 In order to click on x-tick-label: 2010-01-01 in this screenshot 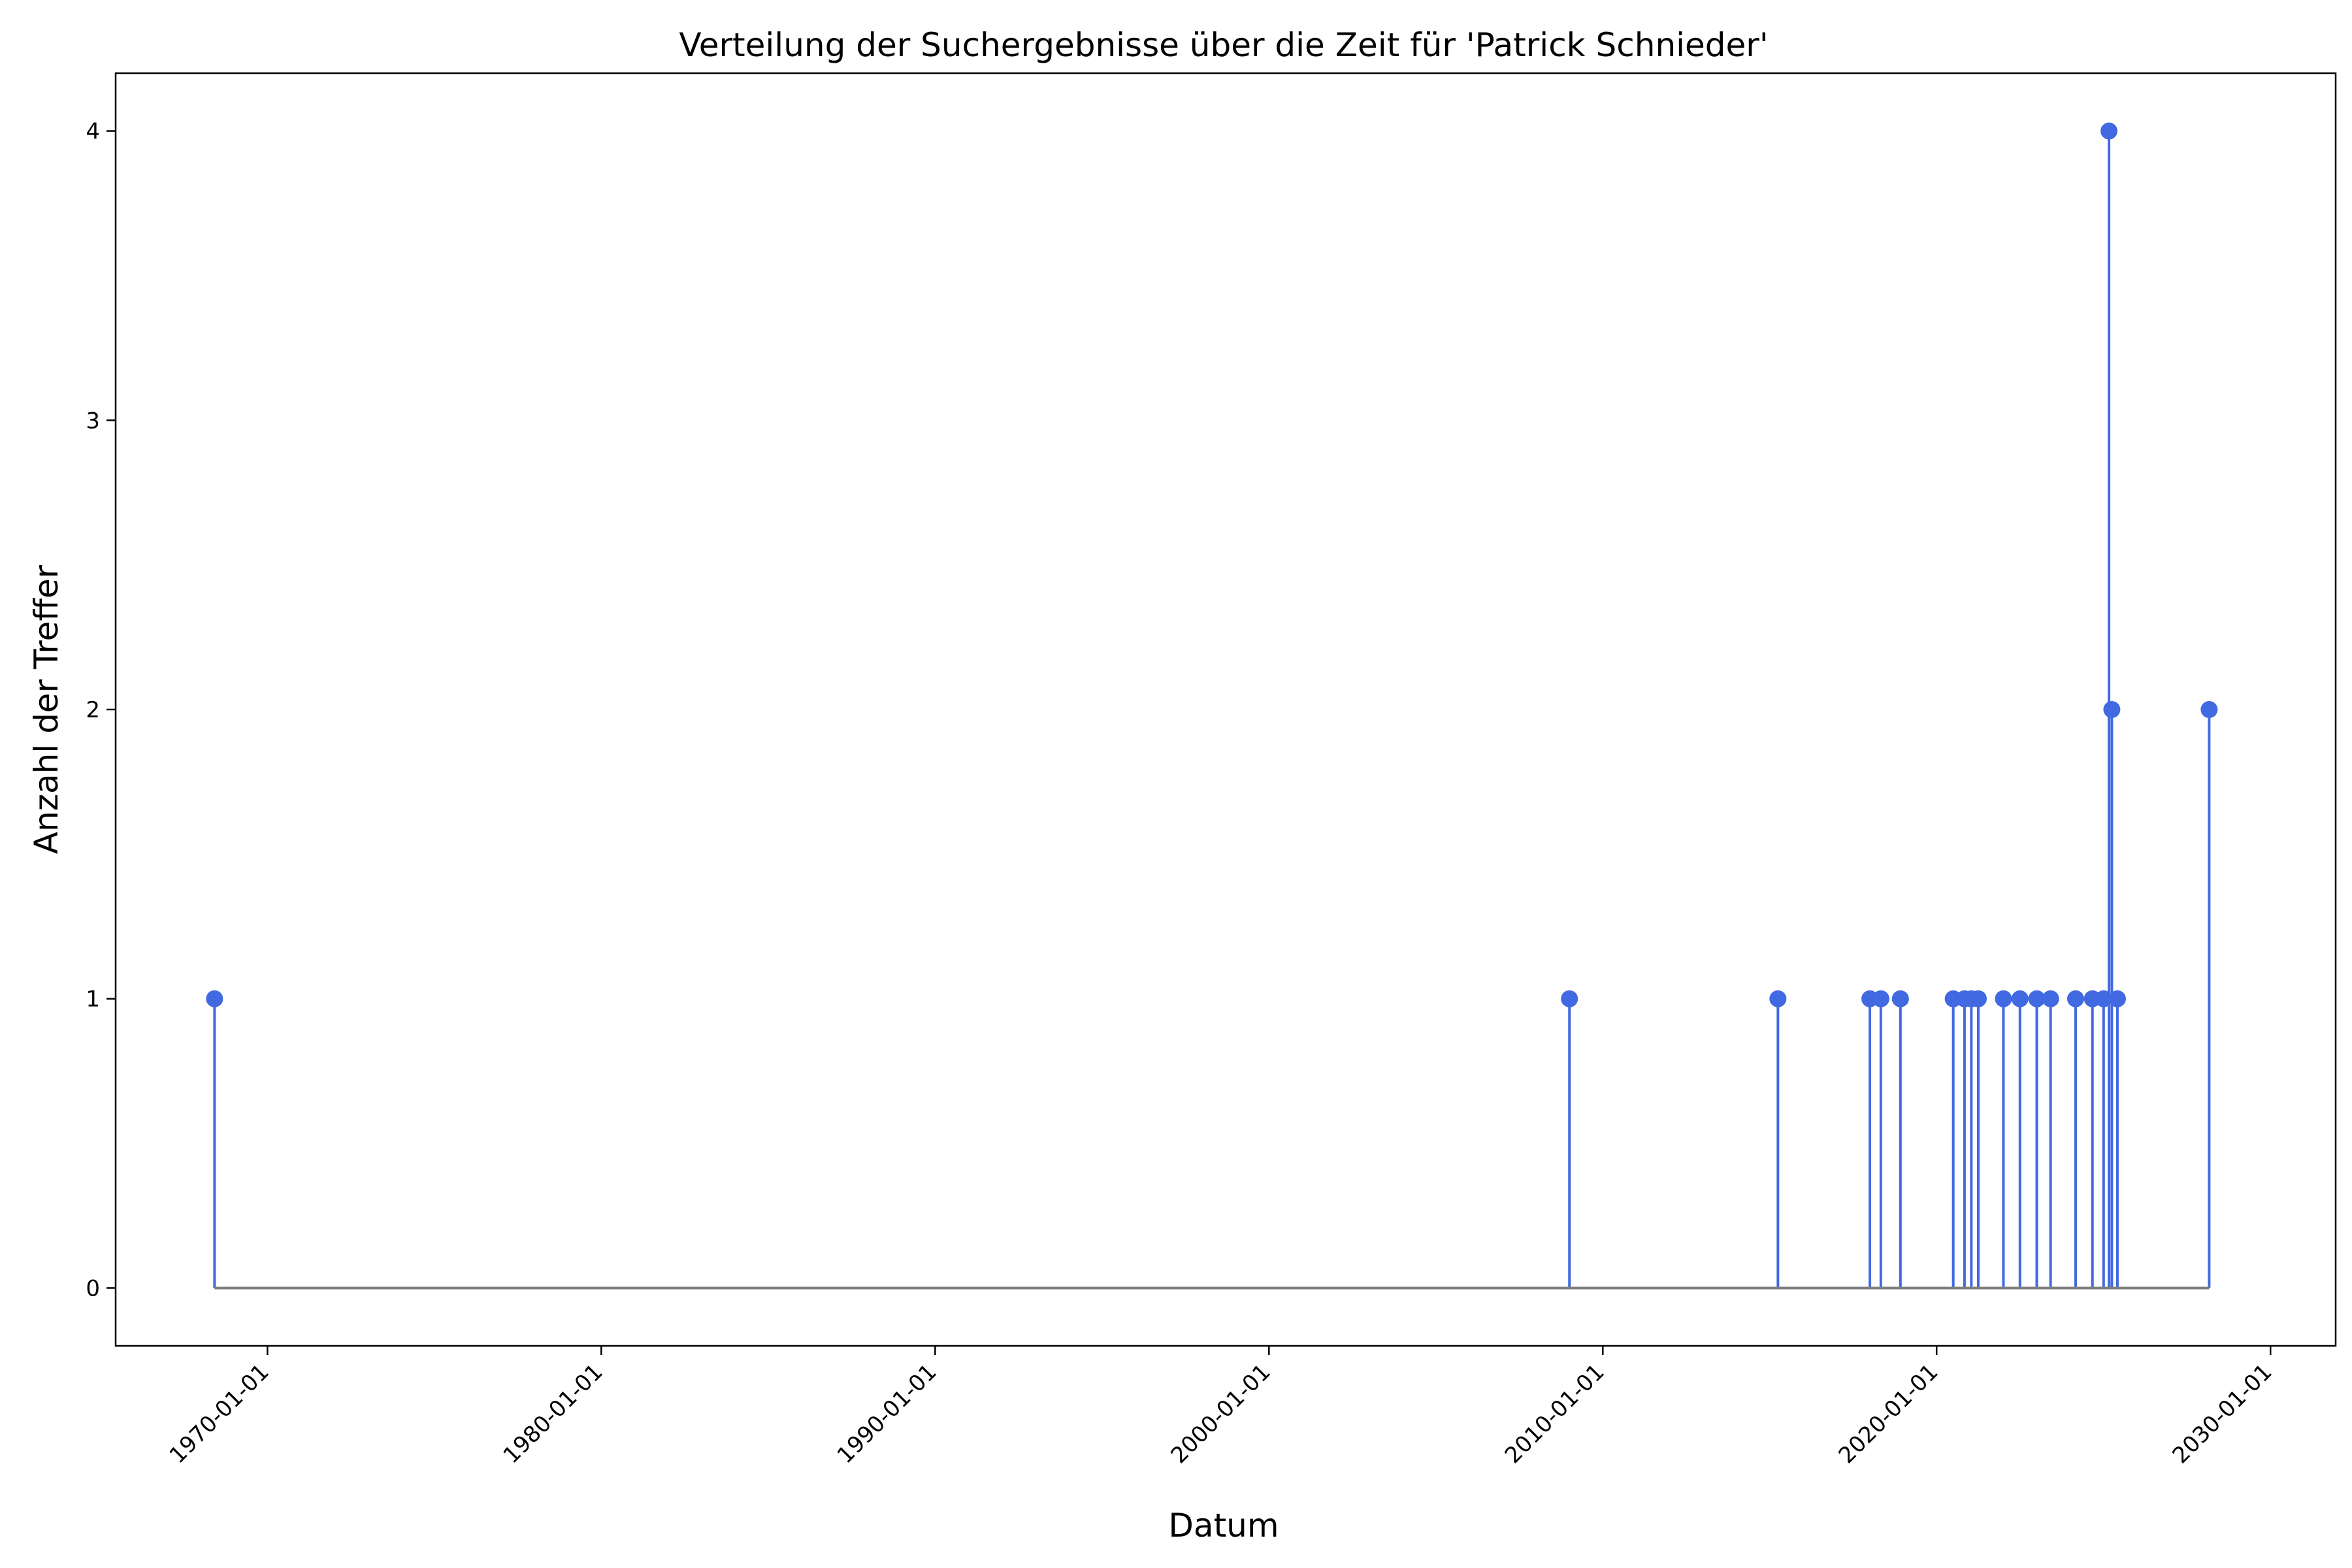, I will do `click(1555, 1414)`.